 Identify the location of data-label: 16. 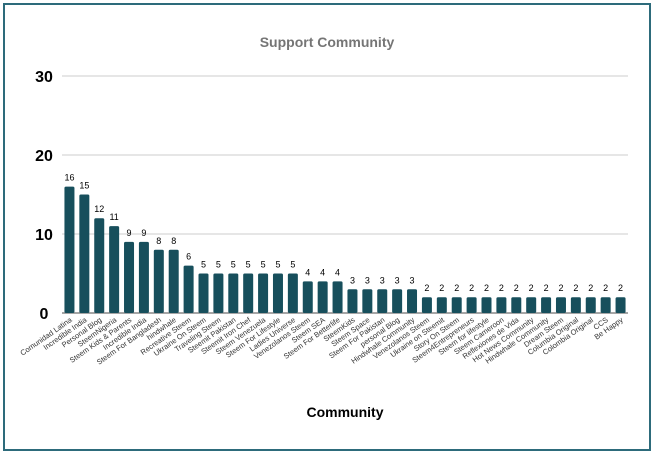
(69, 178).